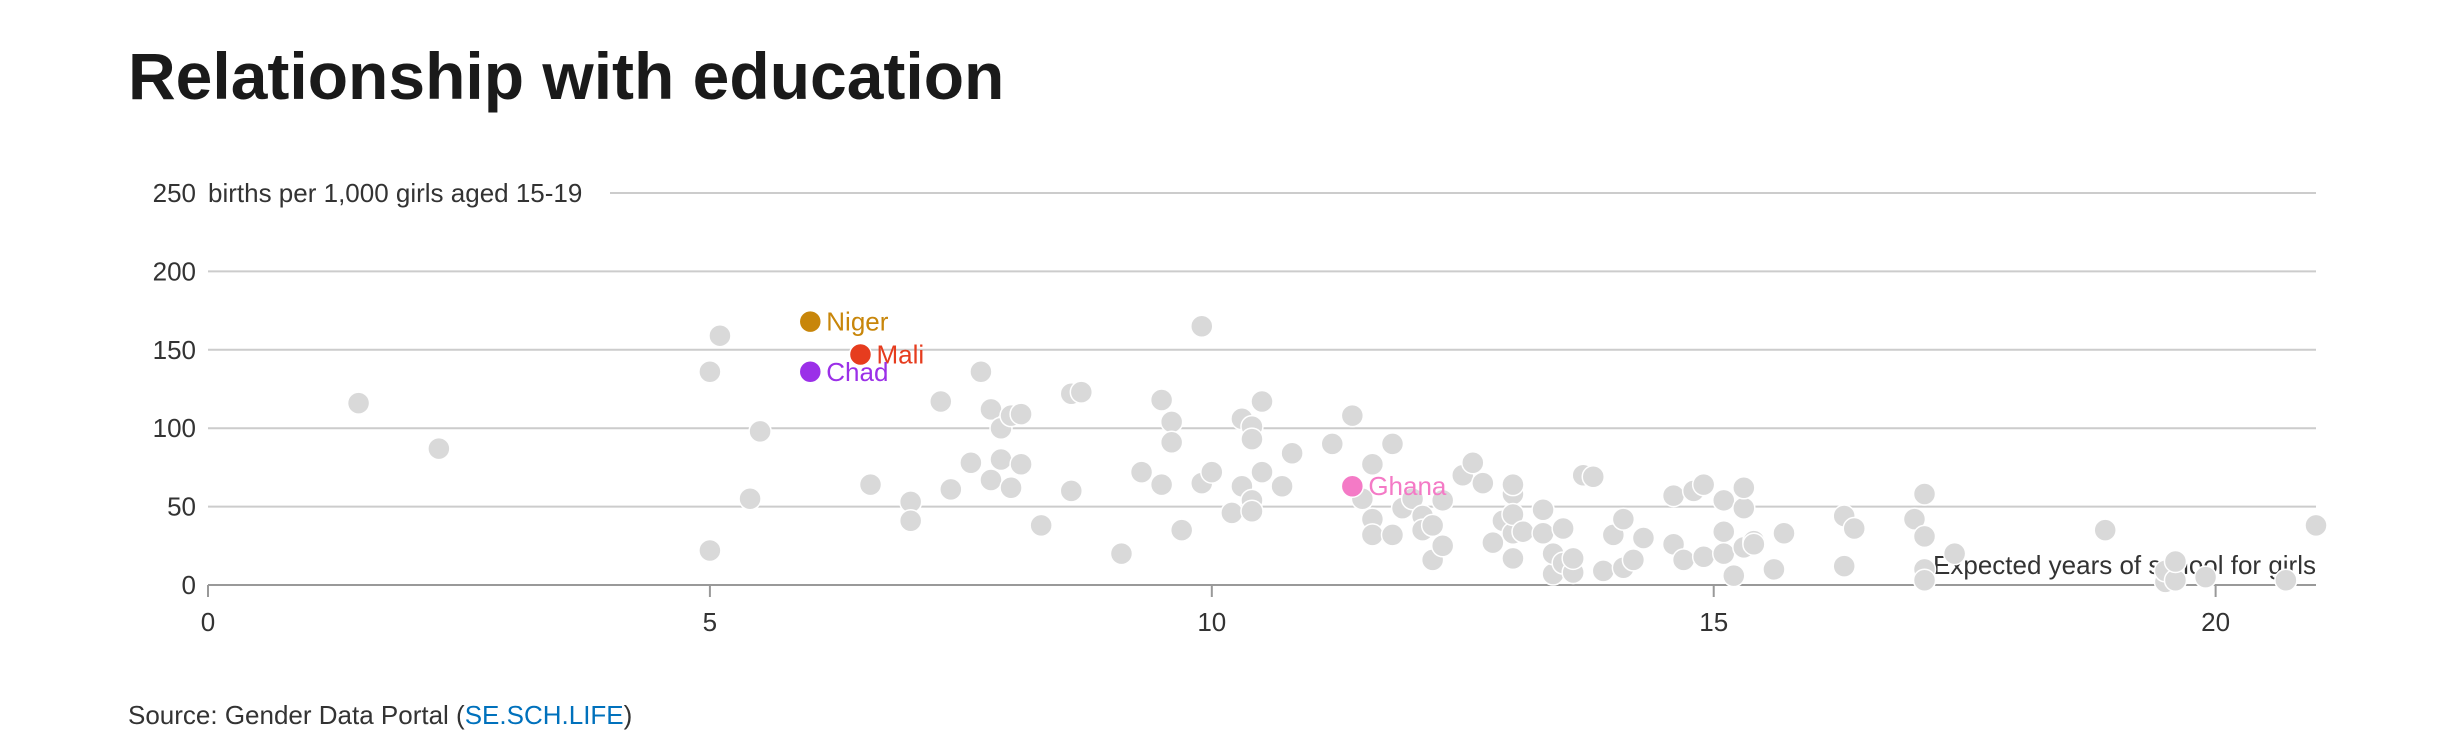 The height and width of the screenshot is (736, 2440). I want to click on y-axis-label: births per 1,000 girls aged 15-19, so click(395, 193).